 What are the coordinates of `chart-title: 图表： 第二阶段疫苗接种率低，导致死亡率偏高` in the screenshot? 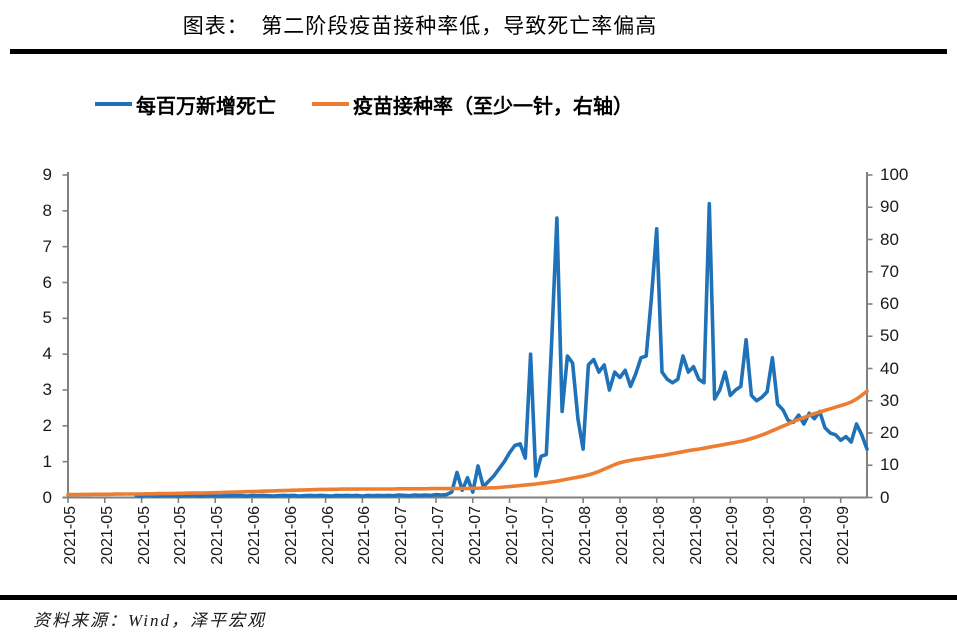 It's located at (420, 26).